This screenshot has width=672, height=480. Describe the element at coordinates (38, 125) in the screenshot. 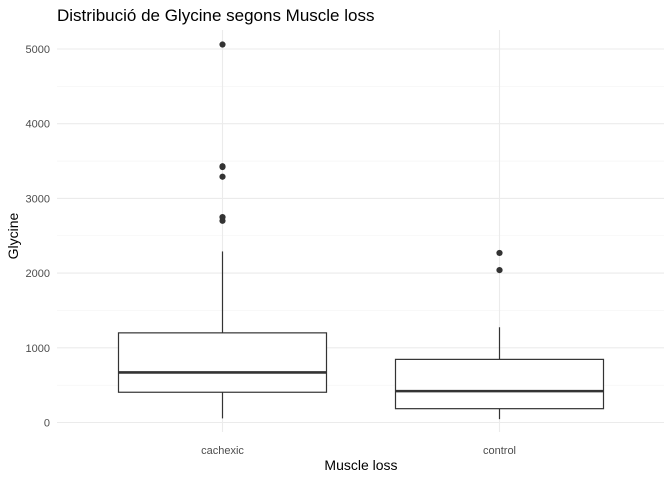

I see `y-tick-label: 4000` at that location.